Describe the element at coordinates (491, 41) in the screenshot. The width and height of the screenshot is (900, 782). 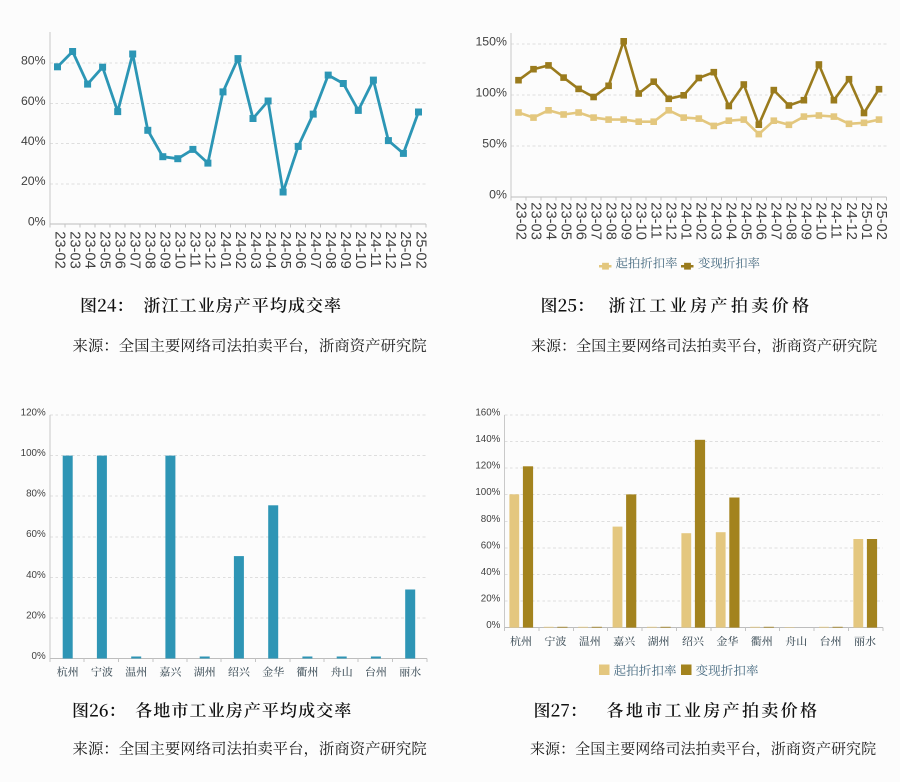
I see `svg-text: 150%` at that location.